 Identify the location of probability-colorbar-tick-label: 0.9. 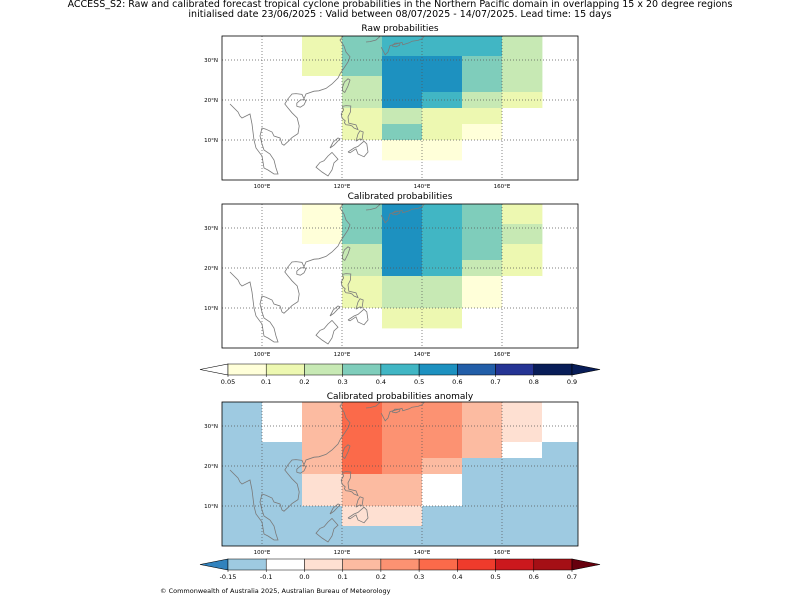
(572, 382).